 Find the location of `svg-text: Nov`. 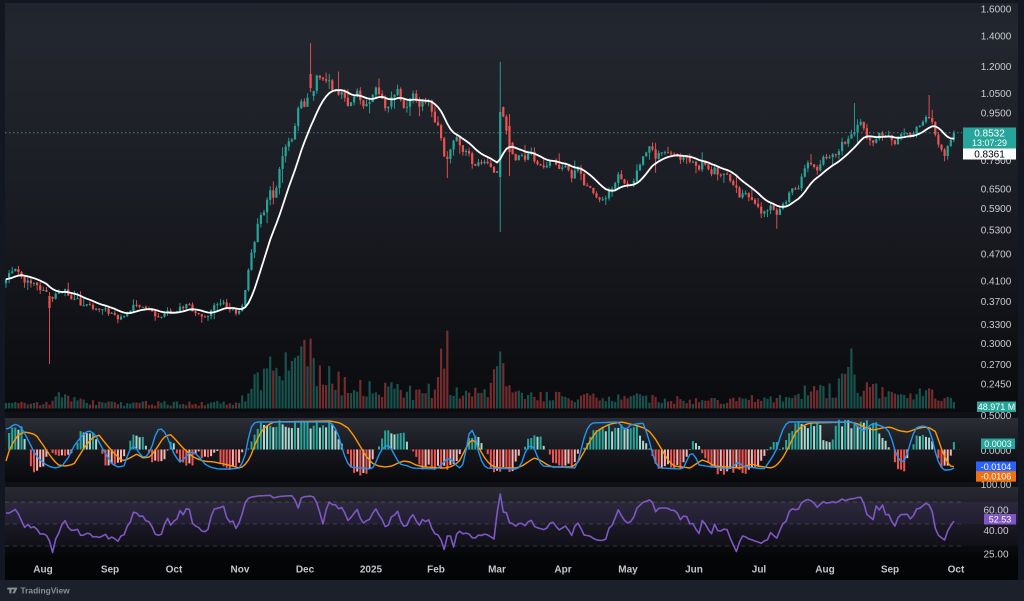

svg-text: Nov is located at coordinates (240, 570).